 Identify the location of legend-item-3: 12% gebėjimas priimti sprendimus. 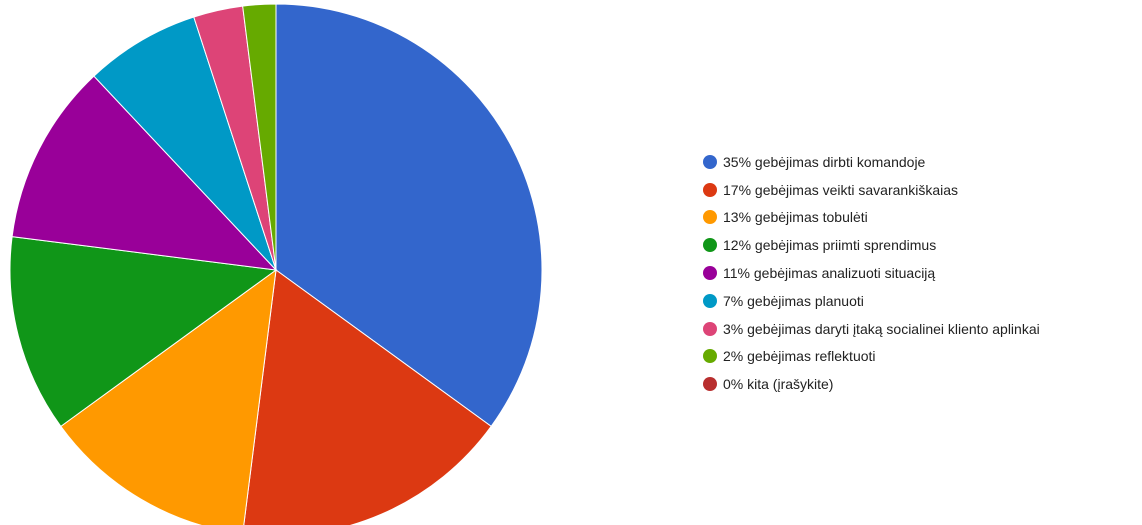
(918, 245).